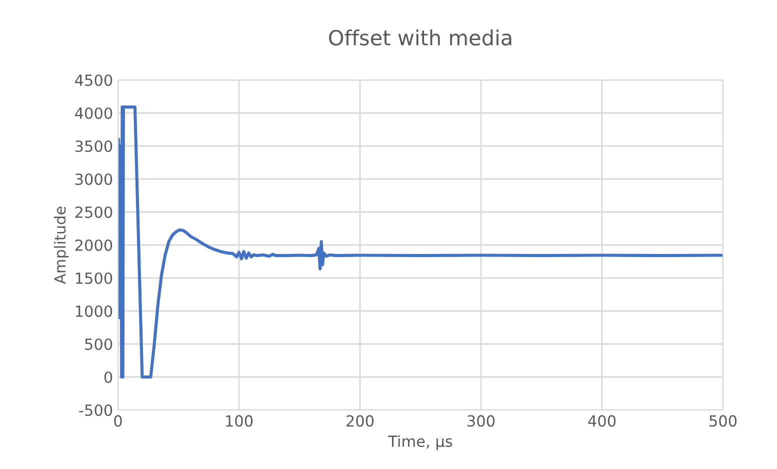  Describe the element at coordinates (93, 113) in the screenshot. I see `y-tick-label: 4000` at that location.